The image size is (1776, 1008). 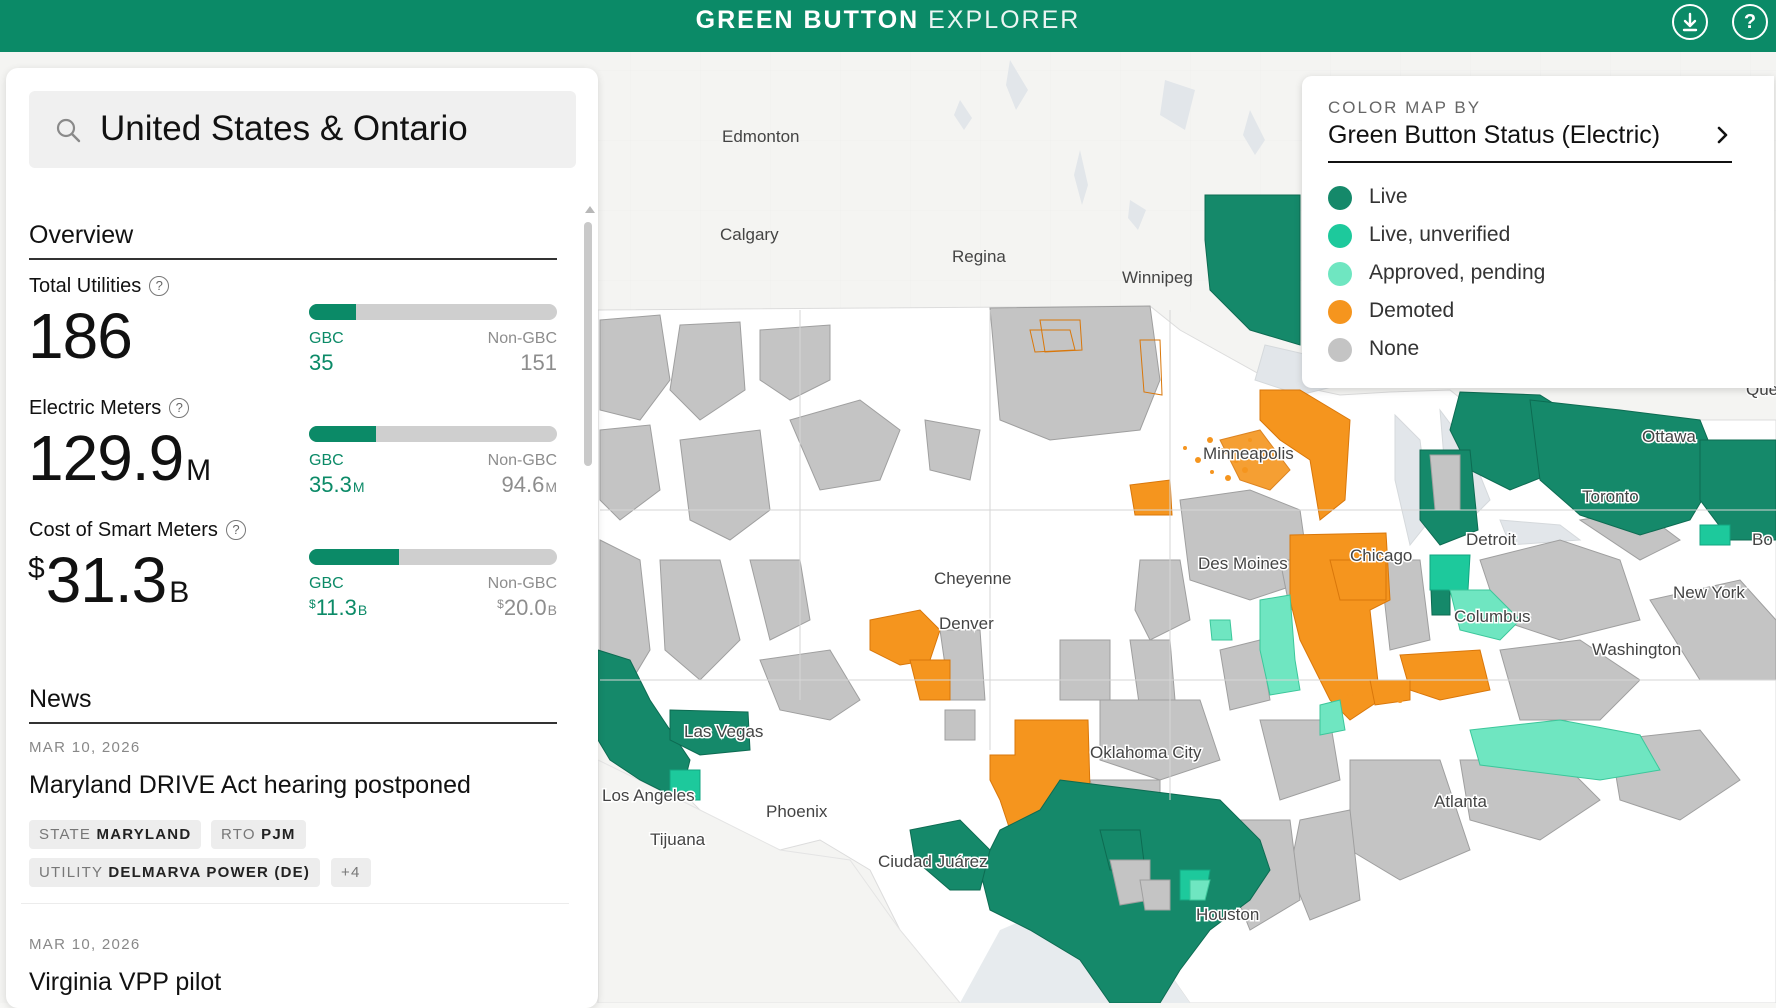 I want to click on city-label: Des Moines, so click(x=1243, y=563).